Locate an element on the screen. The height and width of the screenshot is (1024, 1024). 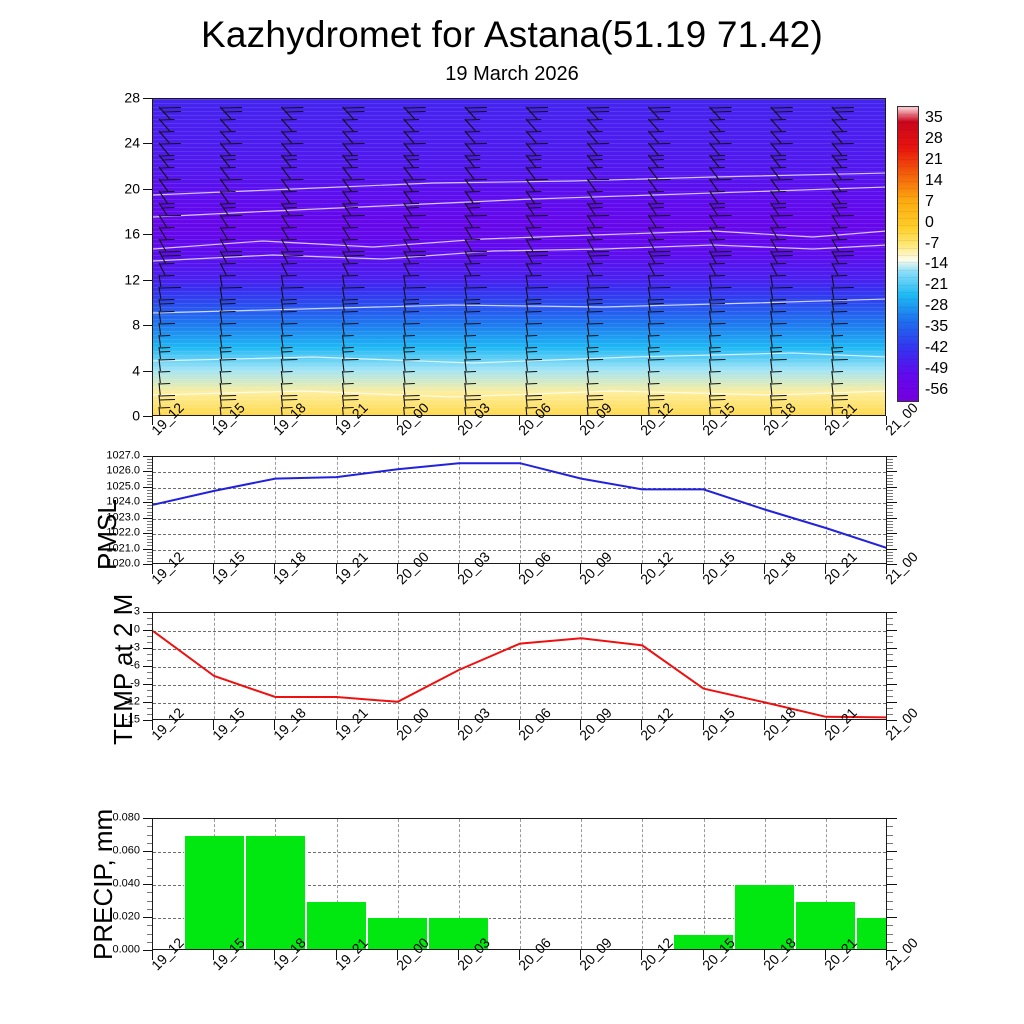
y-axis-label: 0.060 is located at coordinates (126, 850).